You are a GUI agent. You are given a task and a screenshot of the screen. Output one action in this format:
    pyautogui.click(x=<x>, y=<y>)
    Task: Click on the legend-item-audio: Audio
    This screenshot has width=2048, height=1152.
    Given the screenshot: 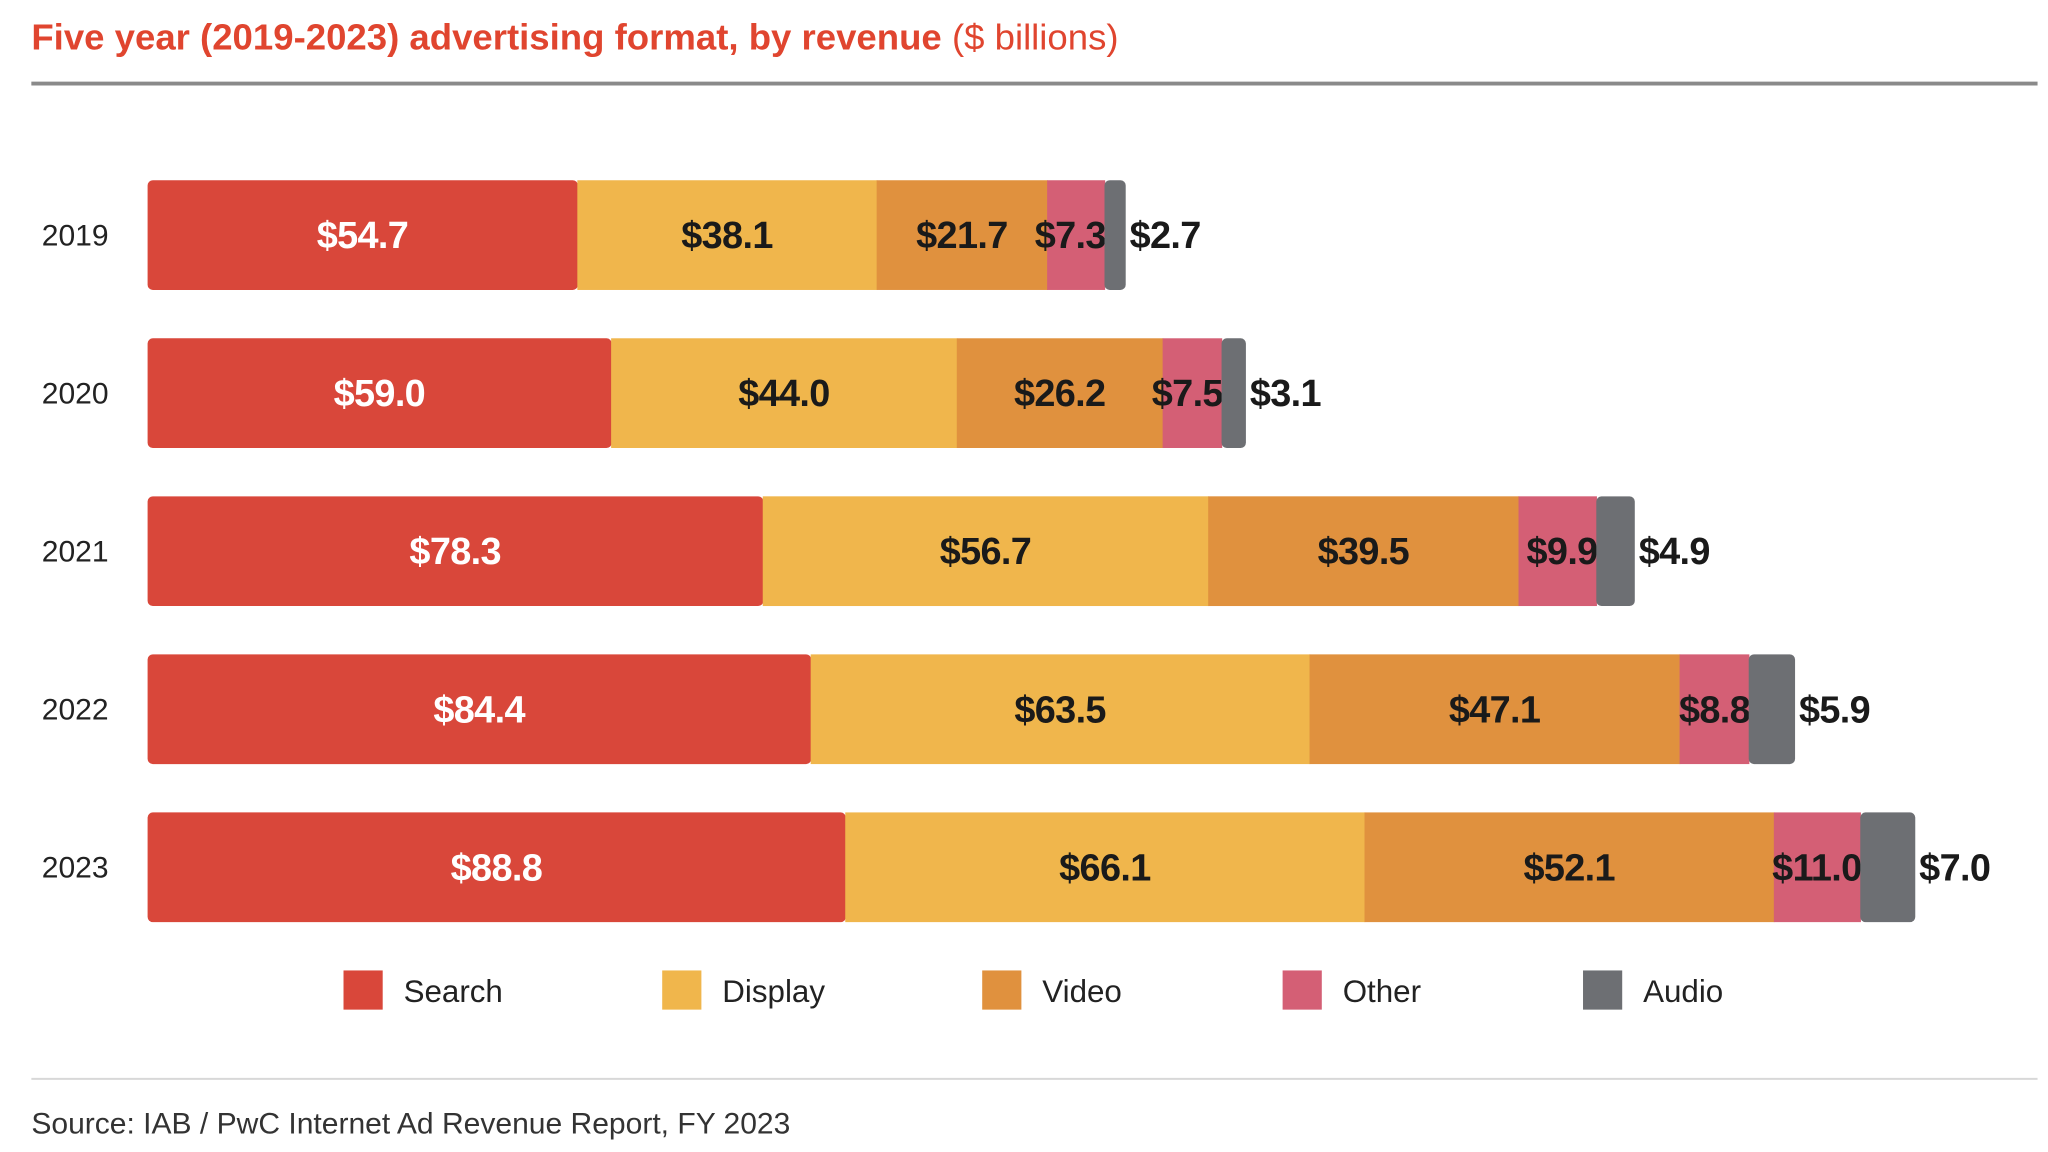 What is the action you would take?
    pyautogui.click(x=1653, y=990)
    